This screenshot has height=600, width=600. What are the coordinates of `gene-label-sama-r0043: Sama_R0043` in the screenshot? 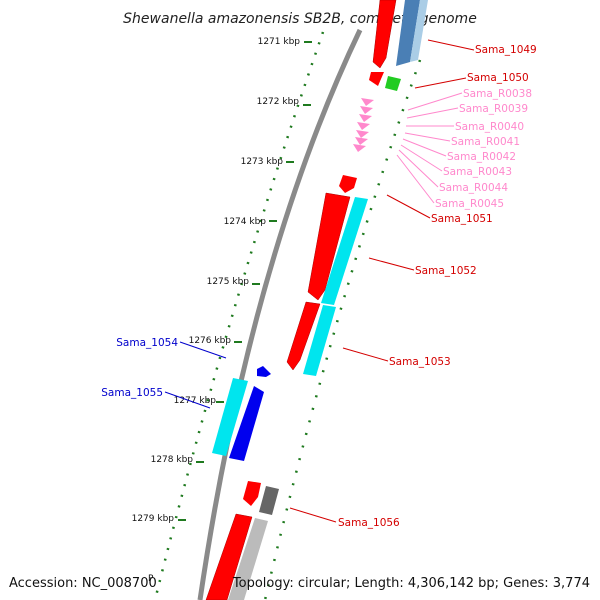 It's located at (477, 172).